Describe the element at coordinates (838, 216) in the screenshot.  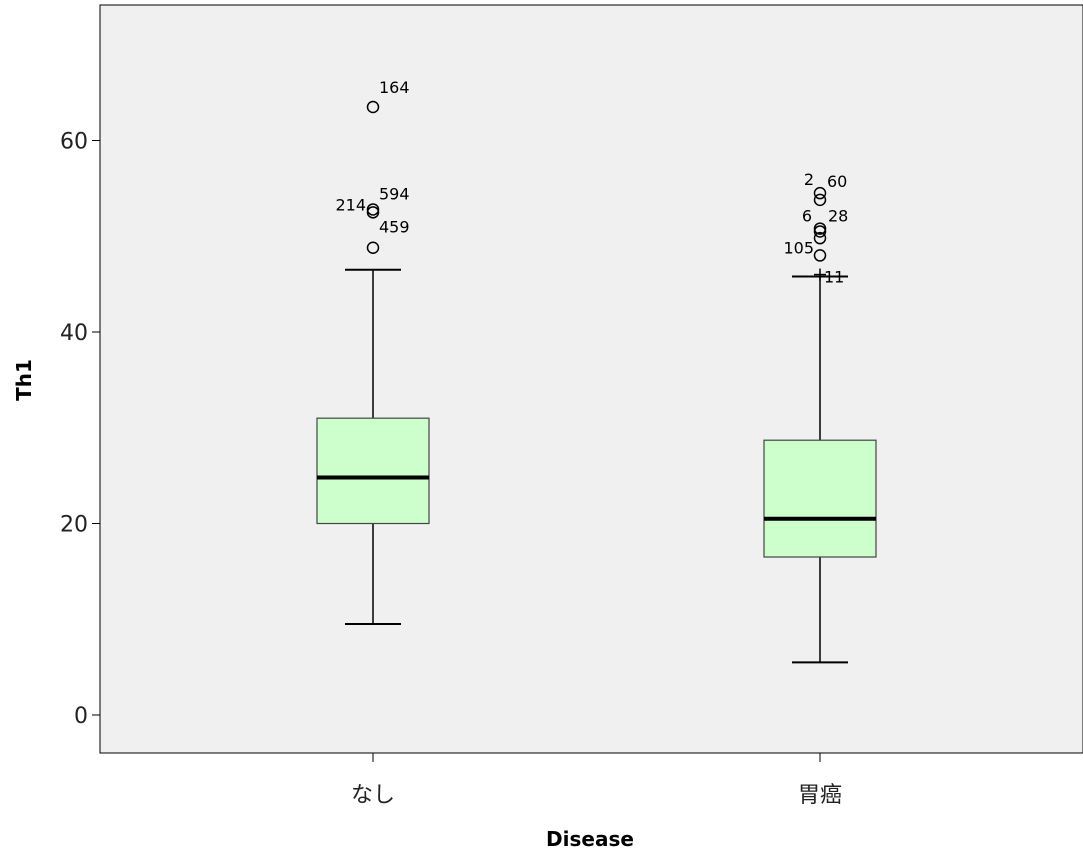
I see `outlier-label: 28` at that location.